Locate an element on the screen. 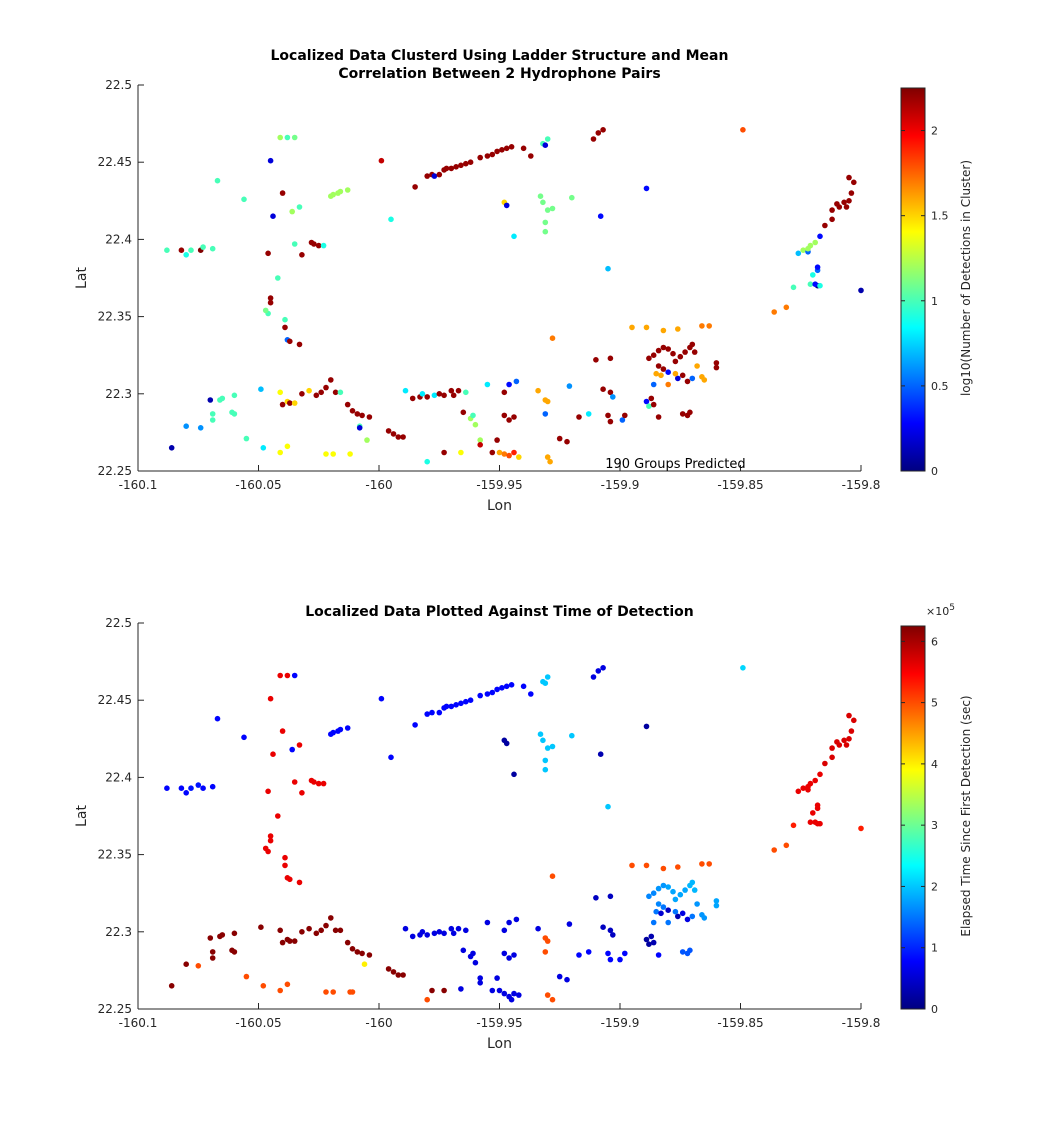 The width and height of the screenshot is (1054, 1135). colorbar-tick-label: 6 is located at coordinates (934, 641).